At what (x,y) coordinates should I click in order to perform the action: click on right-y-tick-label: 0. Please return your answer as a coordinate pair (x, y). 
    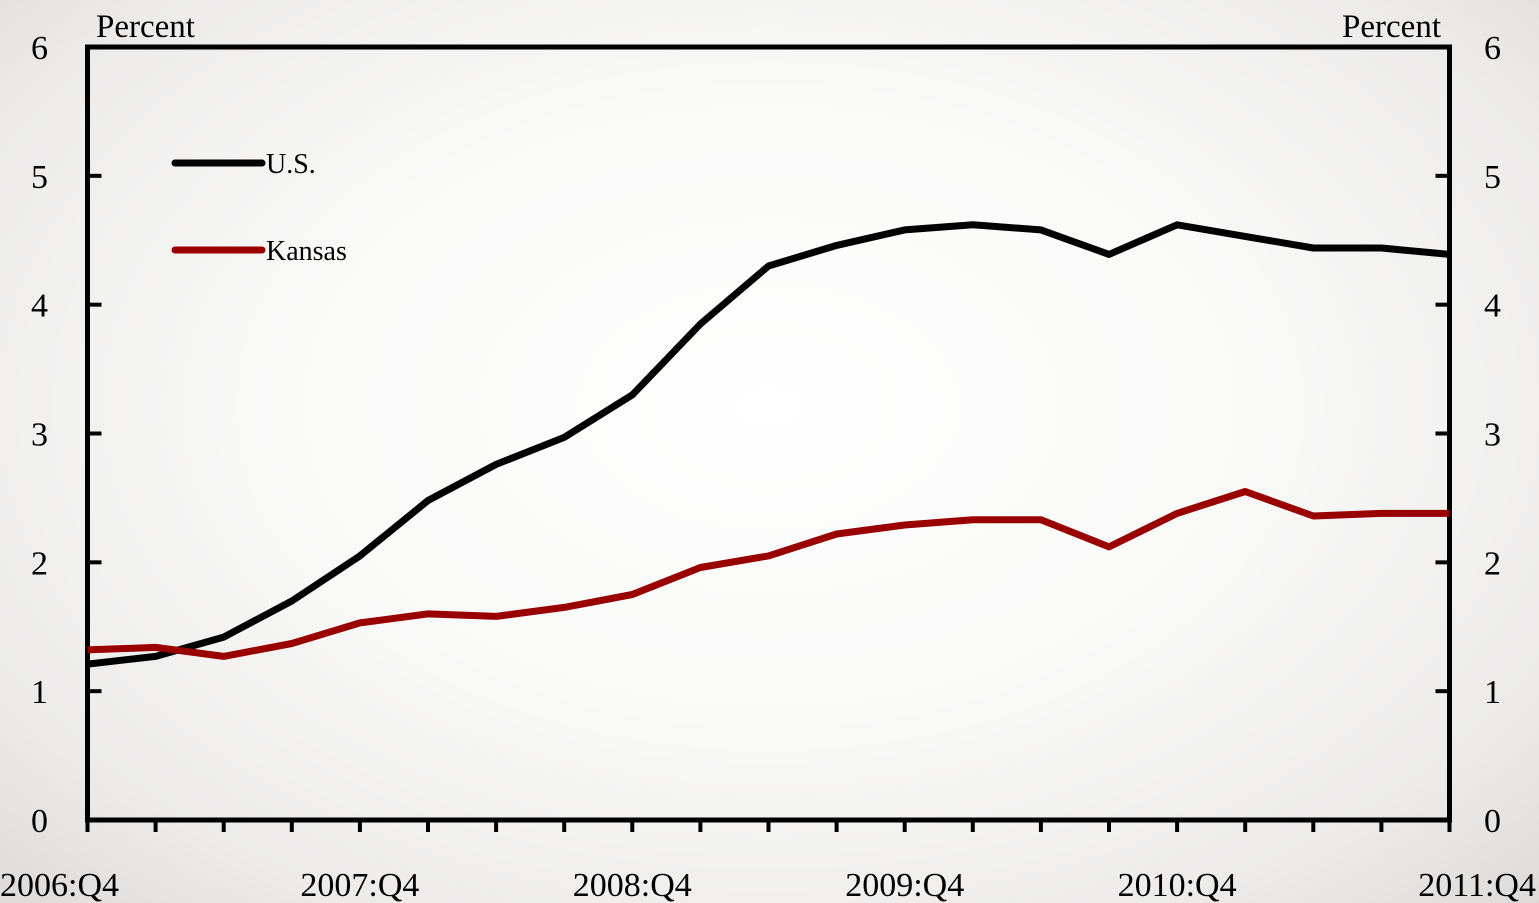
    Looking at the image, I should click on (1492, 821).